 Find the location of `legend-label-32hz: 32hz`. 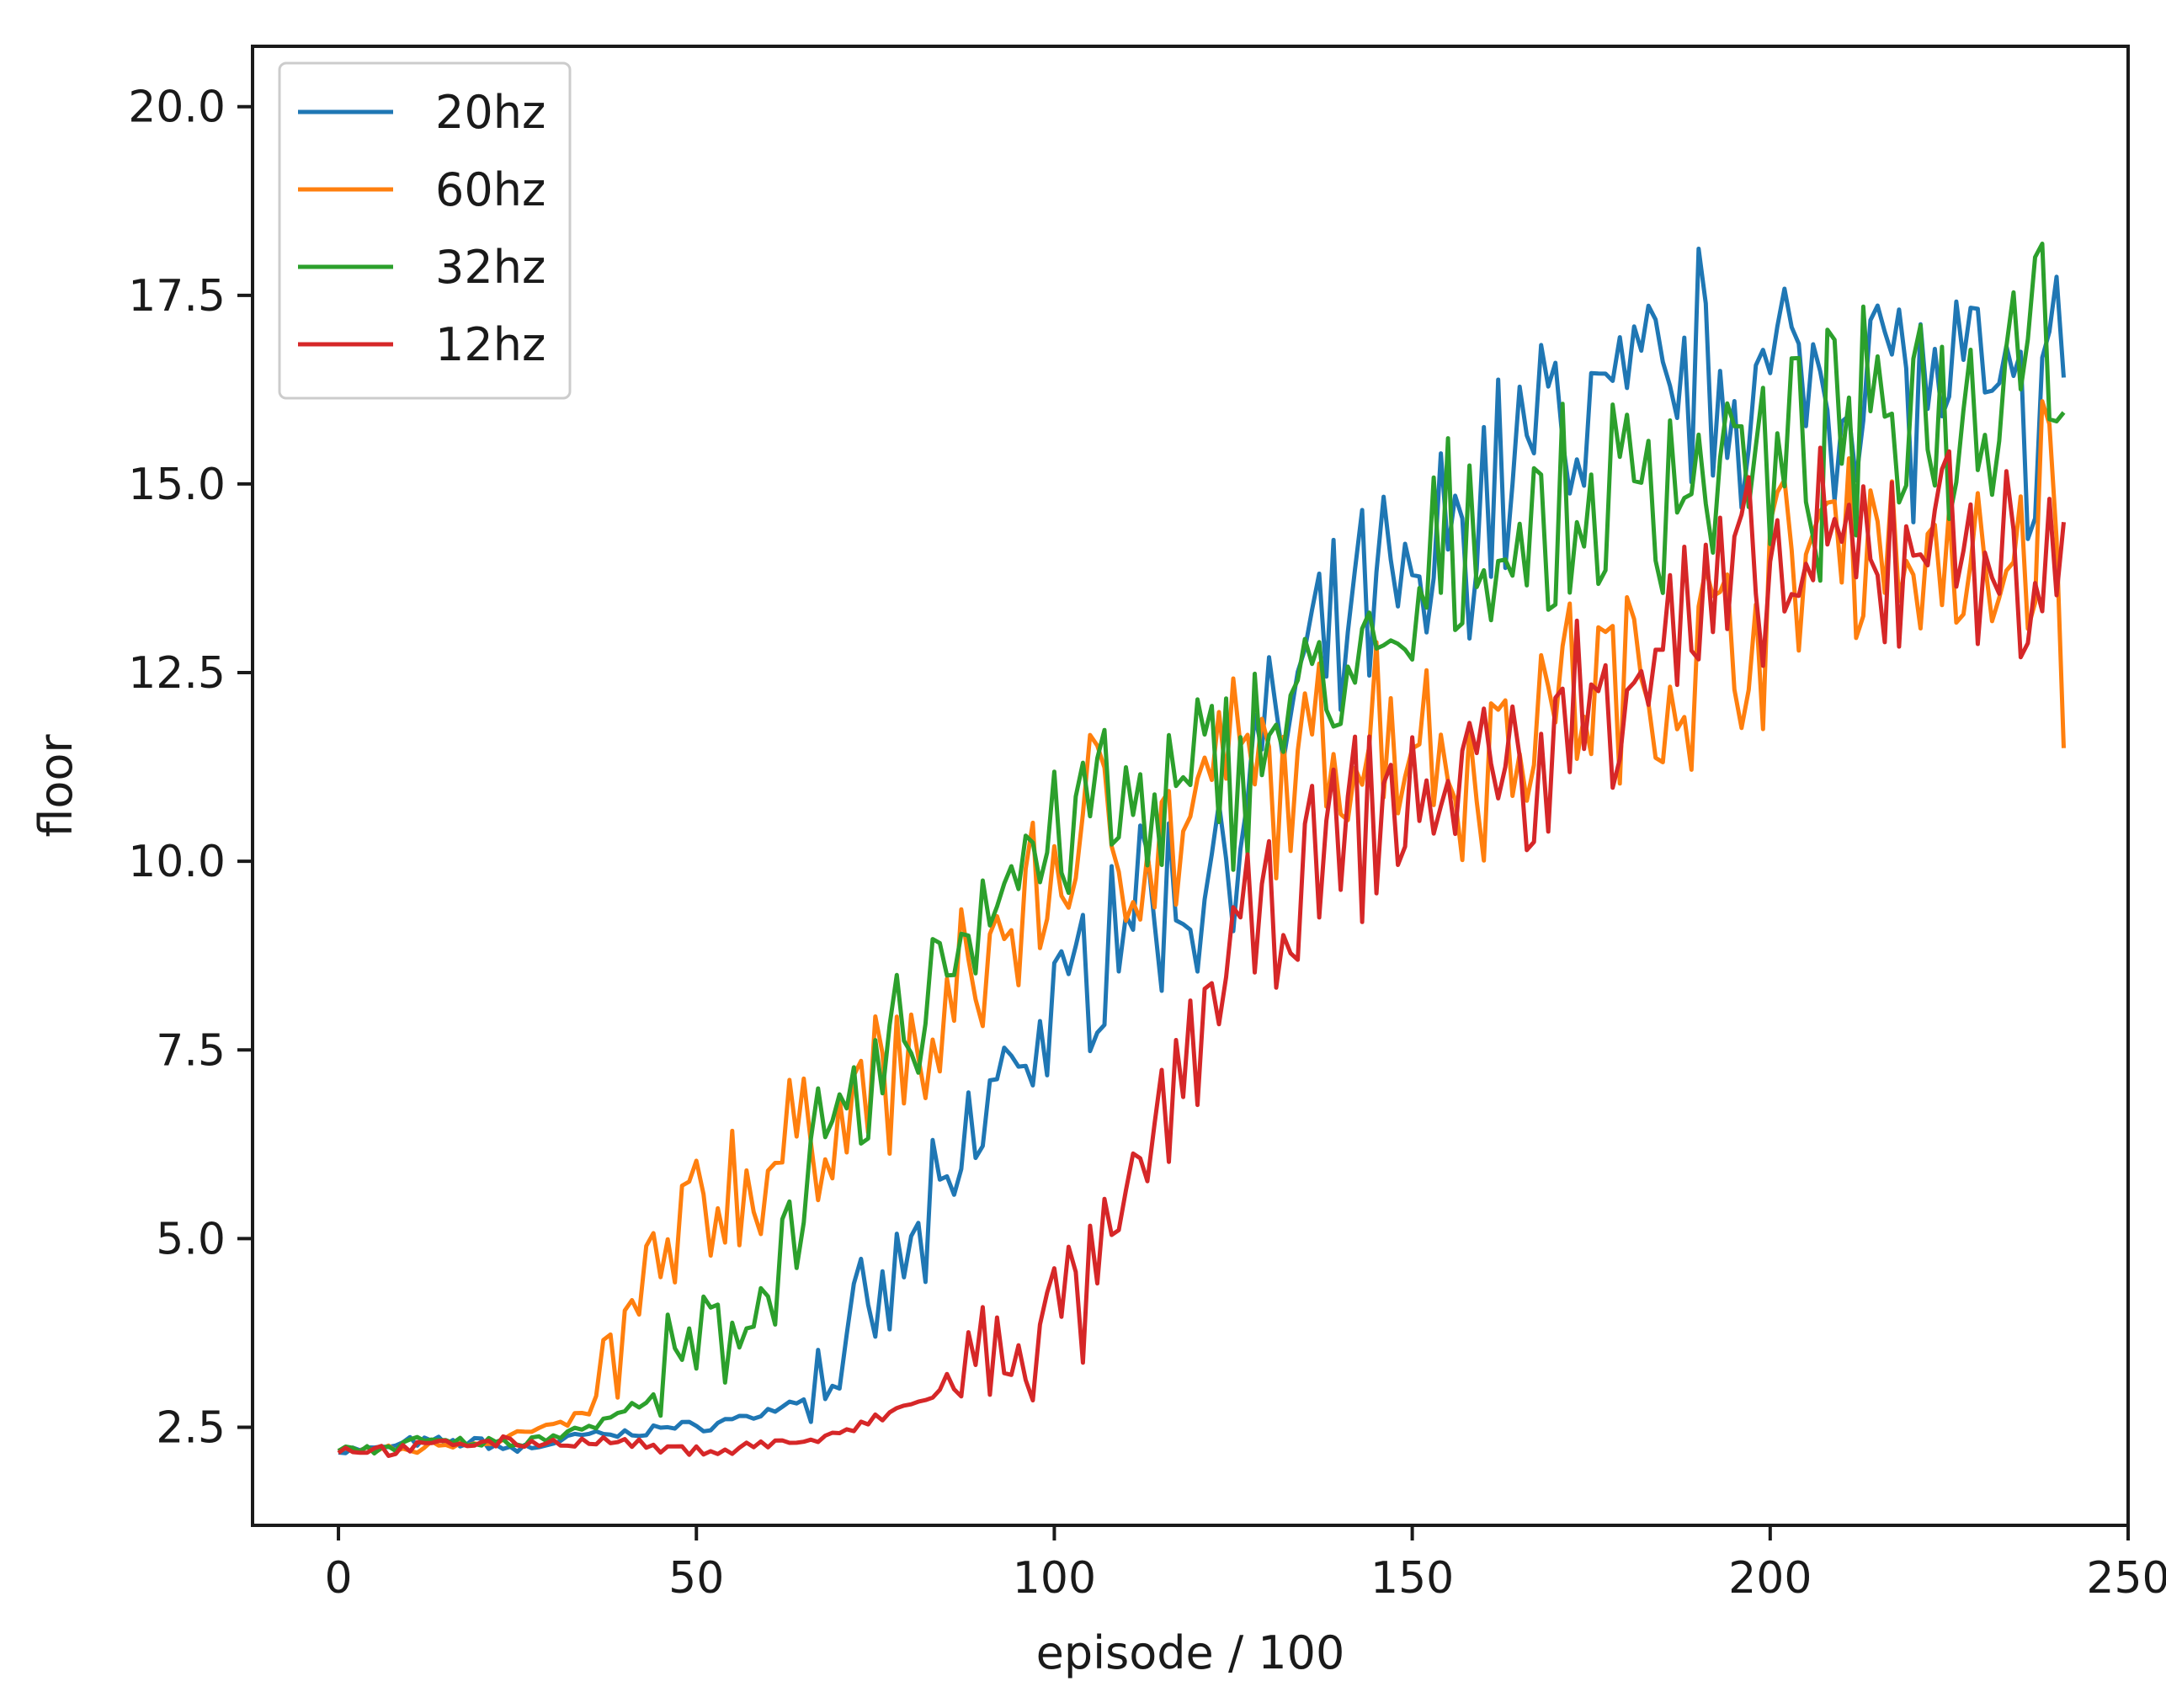

legend-label-32hz: 32hz is located at coordinates (490, 267).